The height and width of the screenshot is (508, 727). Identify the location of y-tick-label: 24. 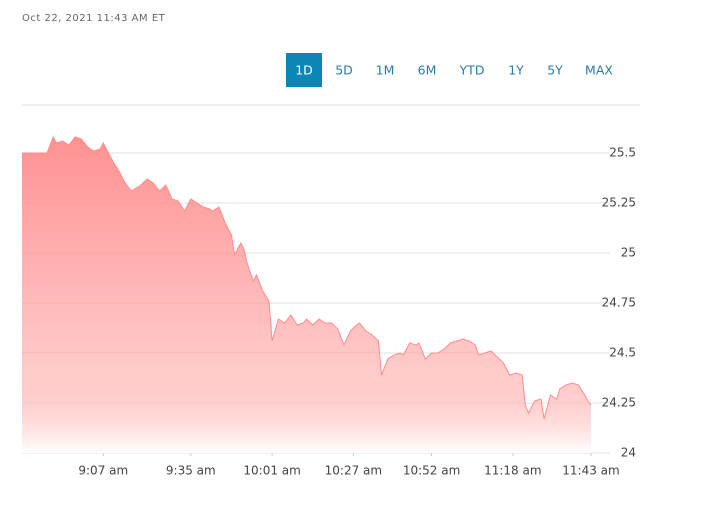
(628, 453).